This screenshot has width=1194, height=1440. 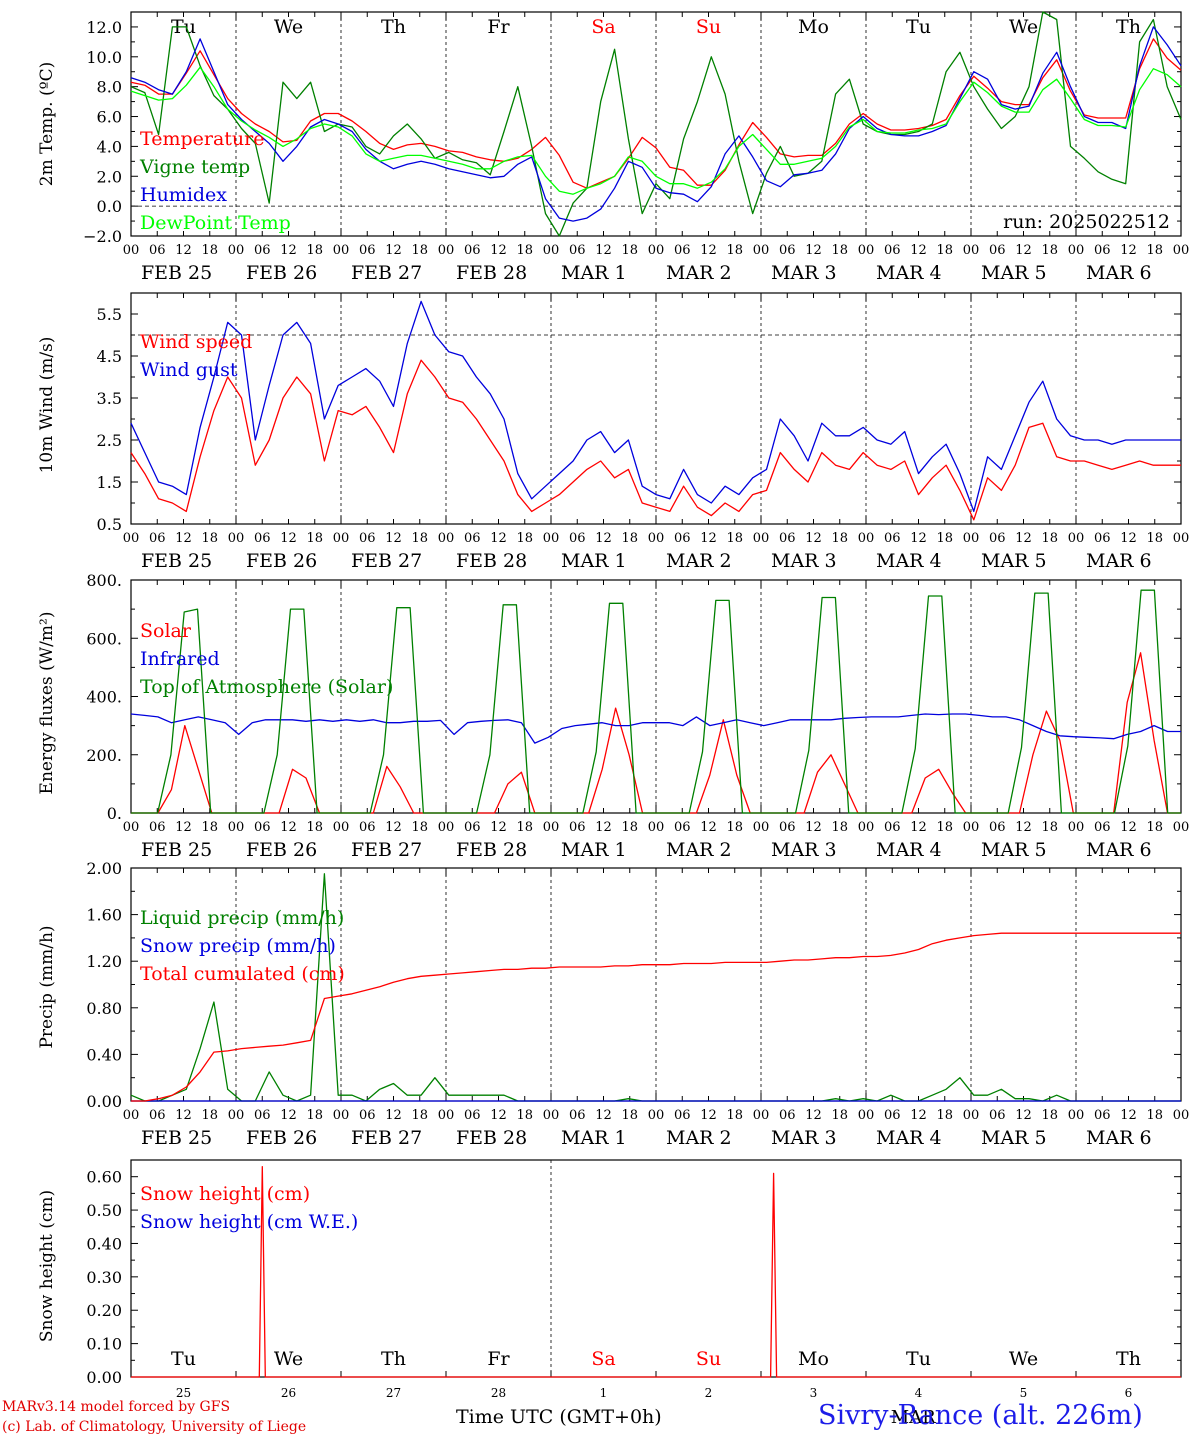 What do you see at coordinates (215, 223) in the screenshot?
I see `legend-entry: DewPoint Temp` at bounding box center [215, 223].